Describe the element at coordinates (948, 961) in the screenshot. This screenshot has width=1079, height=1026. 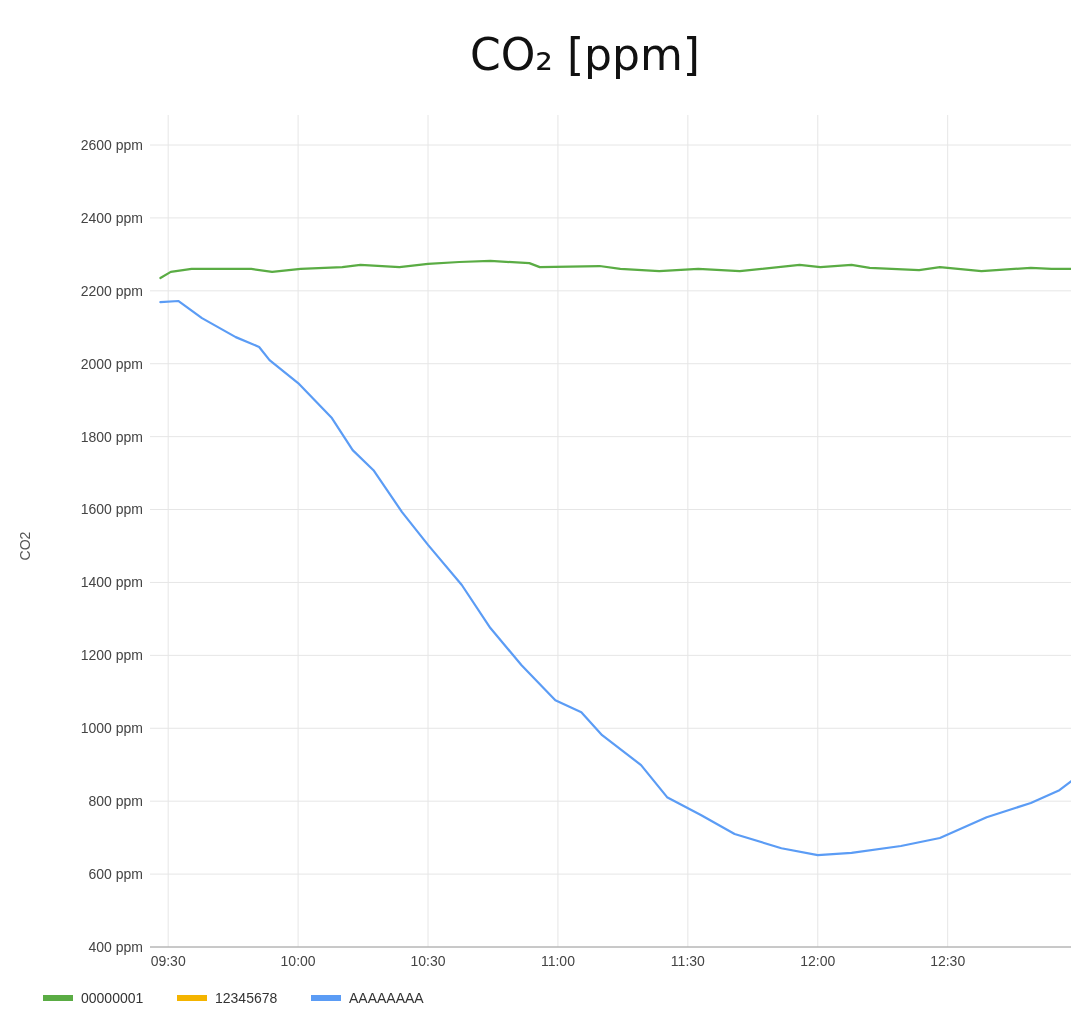
I see `x-tick-label: 12:30` at that location.